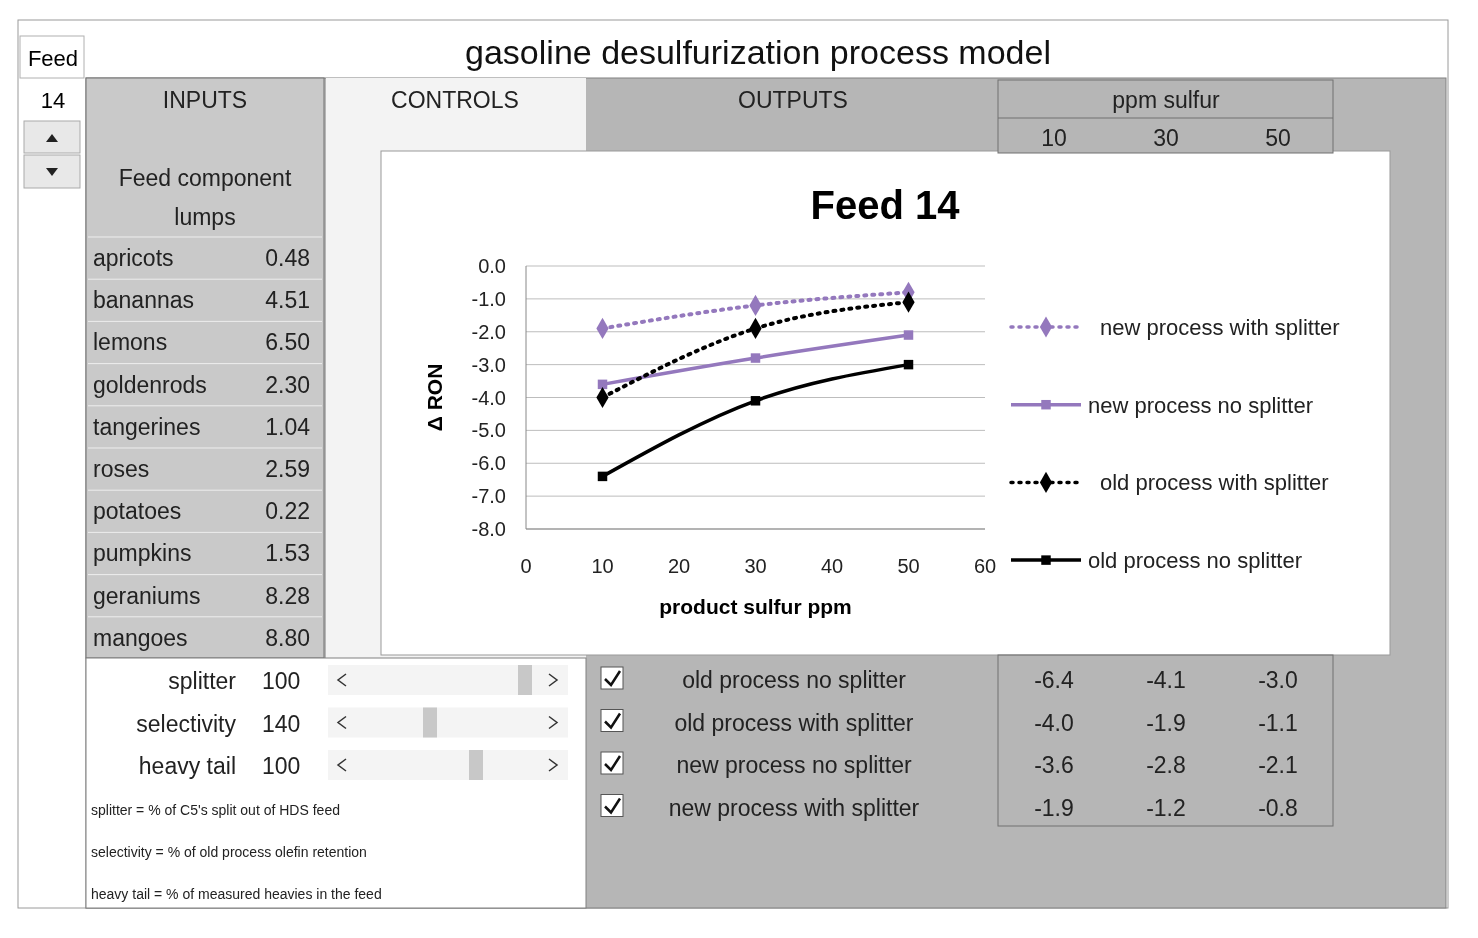  I want to click on category-label: tangerines, so click(147, 426).